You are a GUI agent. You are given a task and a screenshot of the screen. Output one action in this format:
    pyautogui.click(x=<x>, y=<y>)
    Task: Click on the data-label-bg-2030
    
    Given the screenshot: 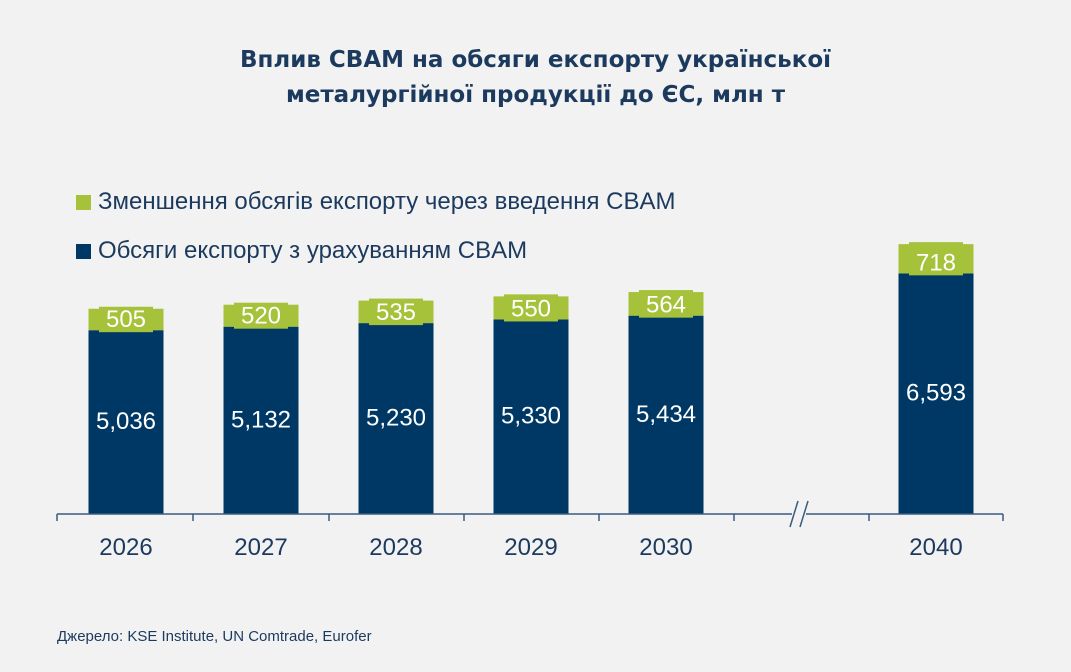 What is the action you would take?
    pyautogui.click(x=666, y=304)
    